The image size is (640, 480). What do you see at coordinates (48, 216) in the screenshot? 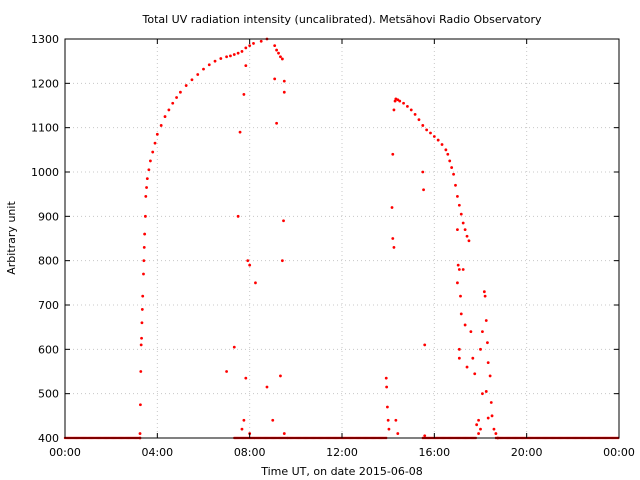
I see `y-tick-label: 900` at bounding box center [48, 216].